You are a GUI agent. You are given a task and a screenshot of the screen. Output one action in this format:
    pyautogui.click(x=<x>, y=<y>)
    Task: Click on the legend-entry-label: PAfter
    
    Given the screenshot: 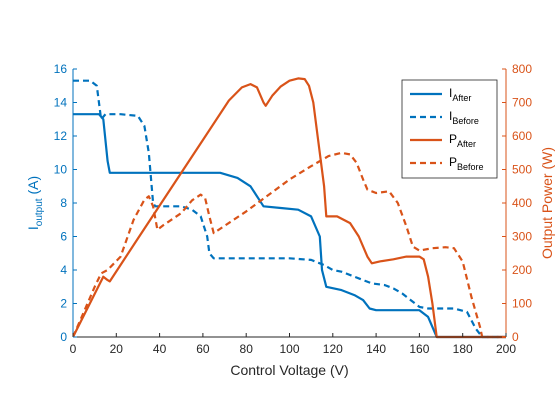 What is the action you would take?
    pyautogui.click(x=462, y=140)
    